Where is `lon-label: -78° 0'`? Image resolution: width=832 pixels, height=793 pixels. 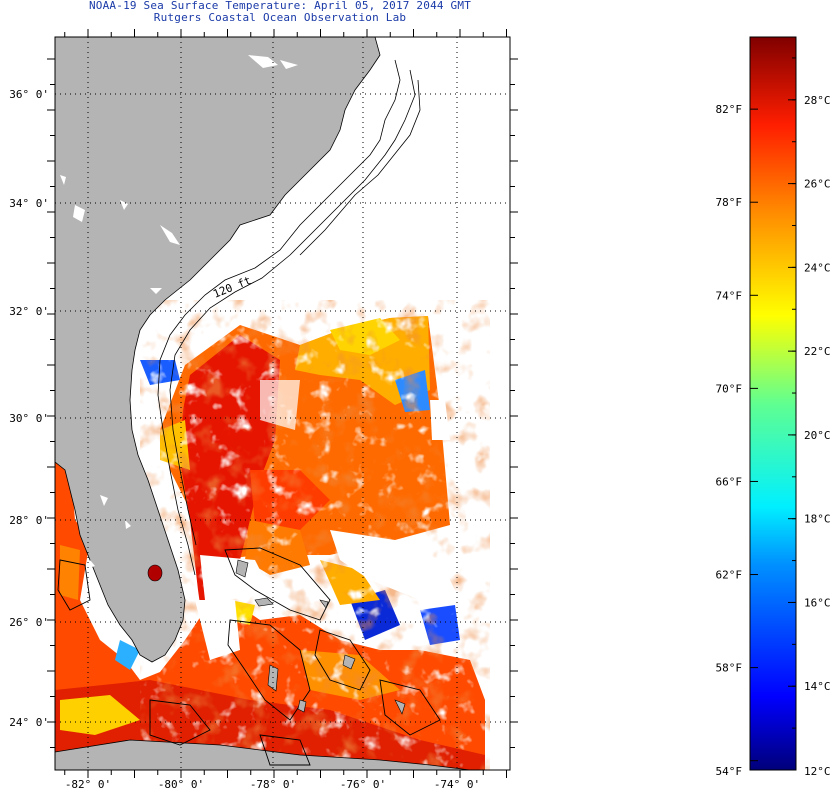
lon-label: -78° 0' is located at coordinates (273, 784).